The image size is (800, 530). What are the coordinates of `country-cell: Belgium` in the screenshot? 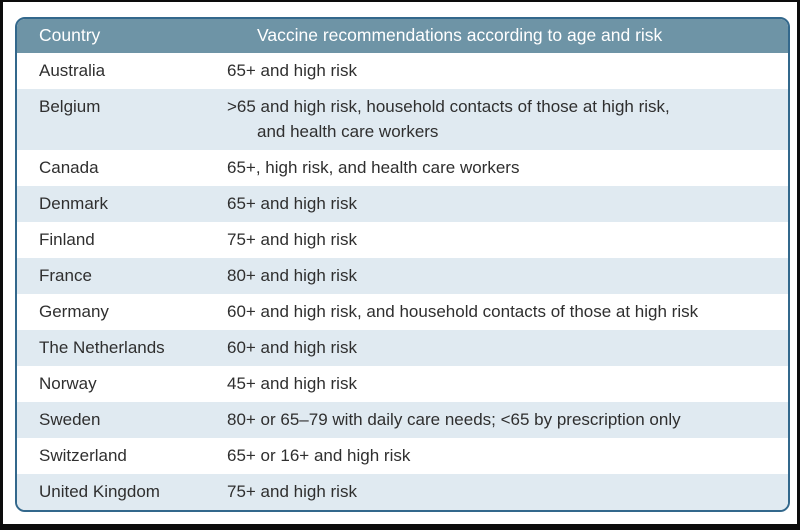 It's located at (70, 106).